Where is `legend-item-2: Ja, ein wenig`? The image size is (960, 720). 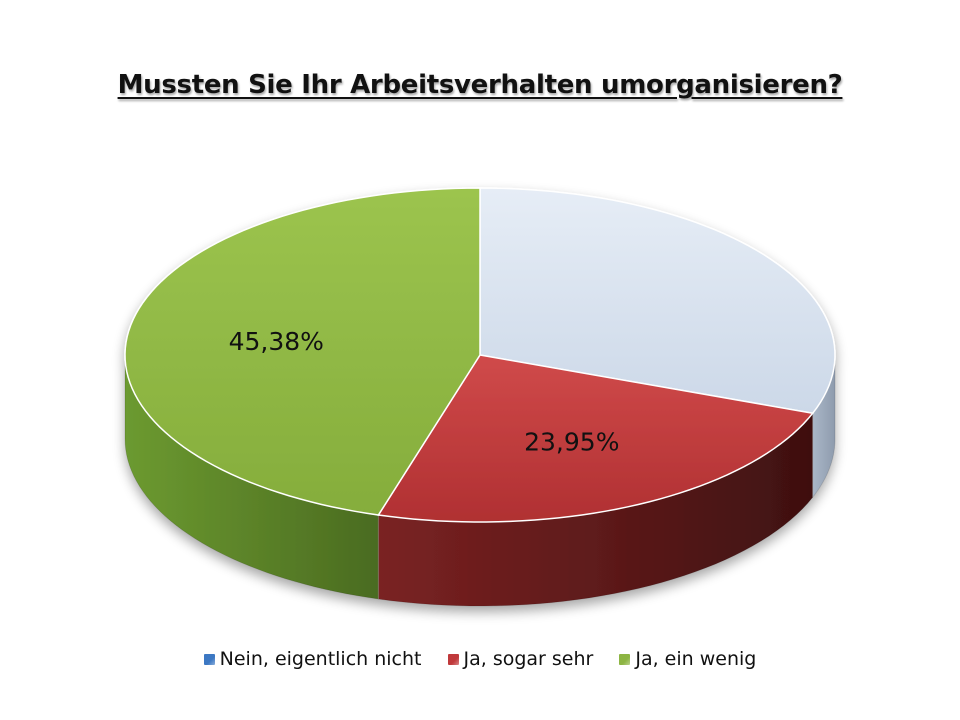
legend-item-2: Ja, ein wenig is located at coordinates (687, 659).